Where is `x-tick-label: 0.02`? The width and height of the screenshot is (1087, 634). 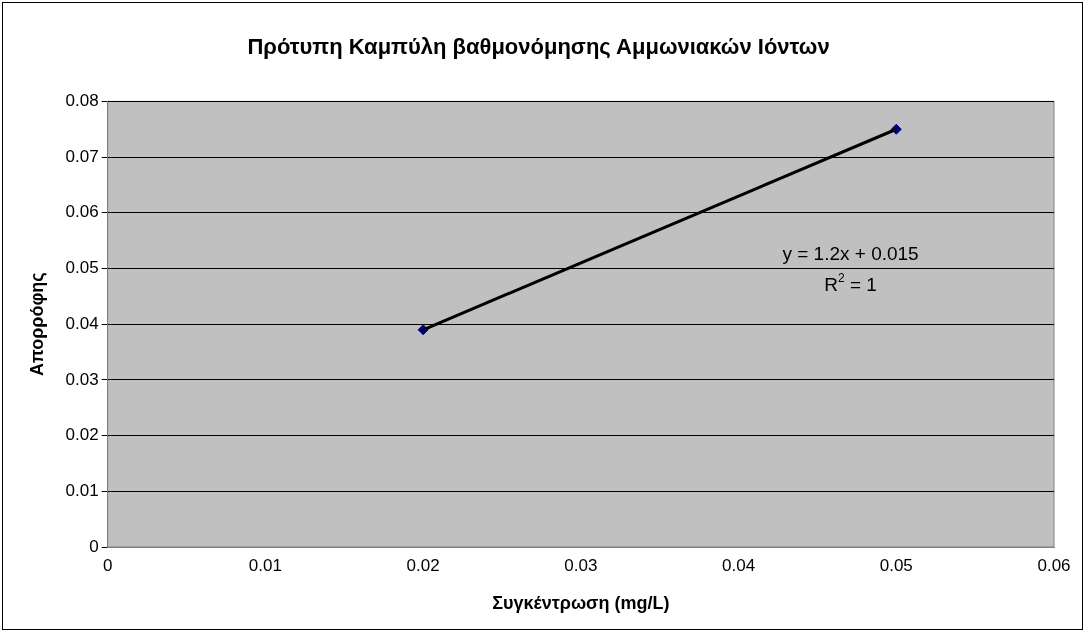 x-tick-label: 0.02 is located at coordinates (423, 565).